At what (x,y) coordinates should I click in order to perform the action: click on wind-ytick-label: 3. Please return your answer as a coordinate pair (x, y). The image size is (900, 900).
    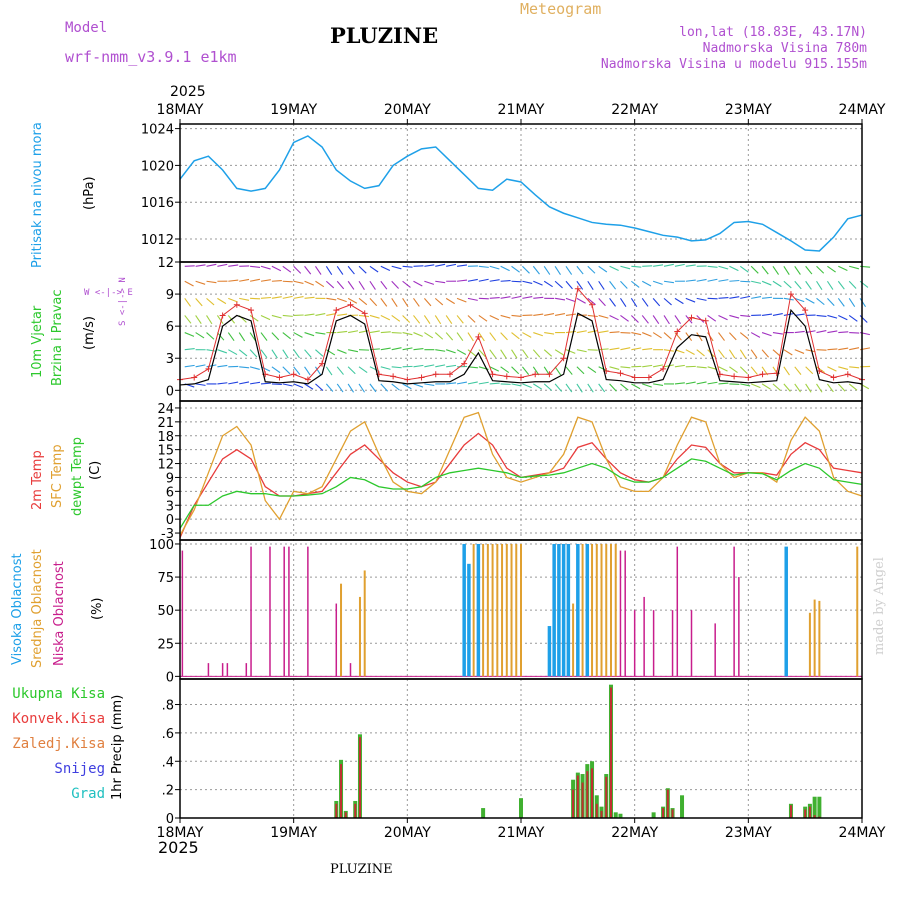
    Looking at the image, I should click on (170, 359).